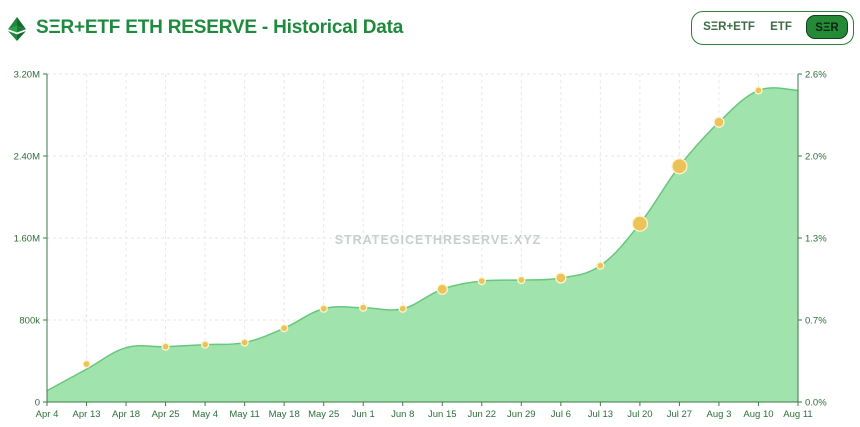 This screenshot has height=427, width=860. What do you see at coordinates (323, 414) in the screenshot?
I see `x-tick-label: May 25` at bounding box center [323, 414].